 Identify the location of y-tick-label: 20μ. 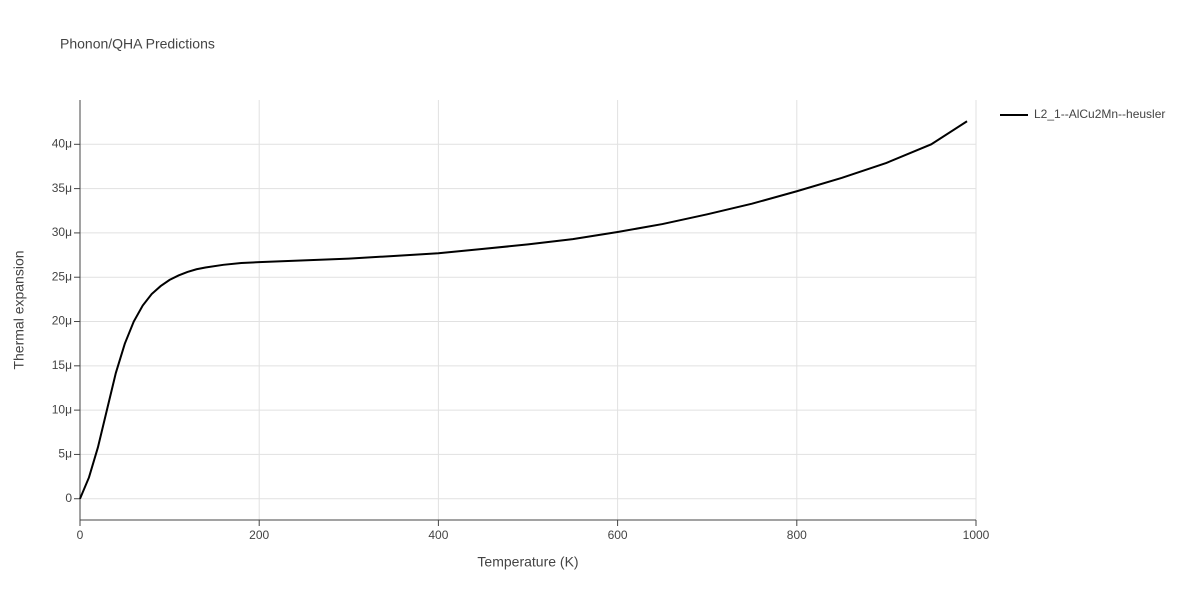
(62, 321).